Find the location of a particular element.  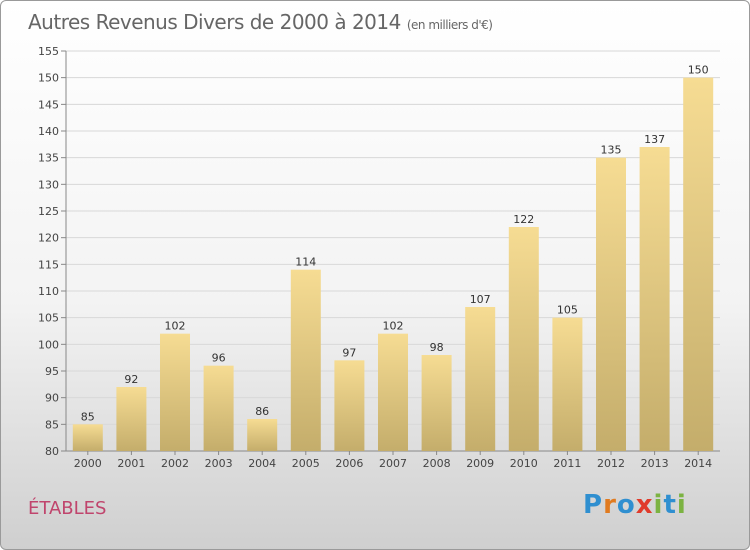

x-tick-label: 2007 is located at coordinates (393, 463).